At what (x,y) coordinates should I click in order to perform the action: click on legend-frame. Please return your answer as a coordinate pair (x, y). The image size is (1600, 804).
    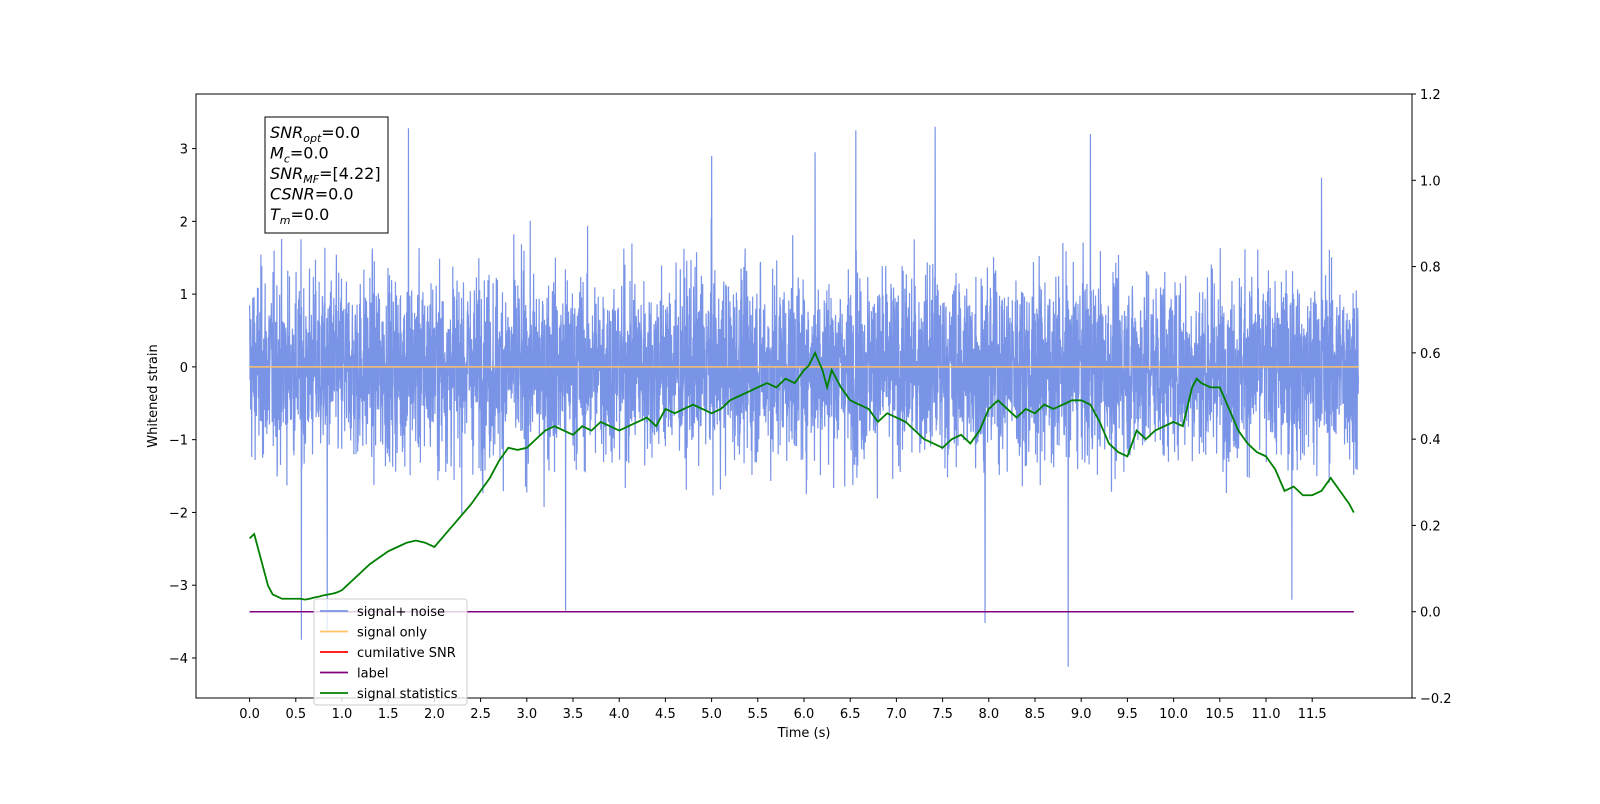
    Looking at the image, I should click on (390, 652).